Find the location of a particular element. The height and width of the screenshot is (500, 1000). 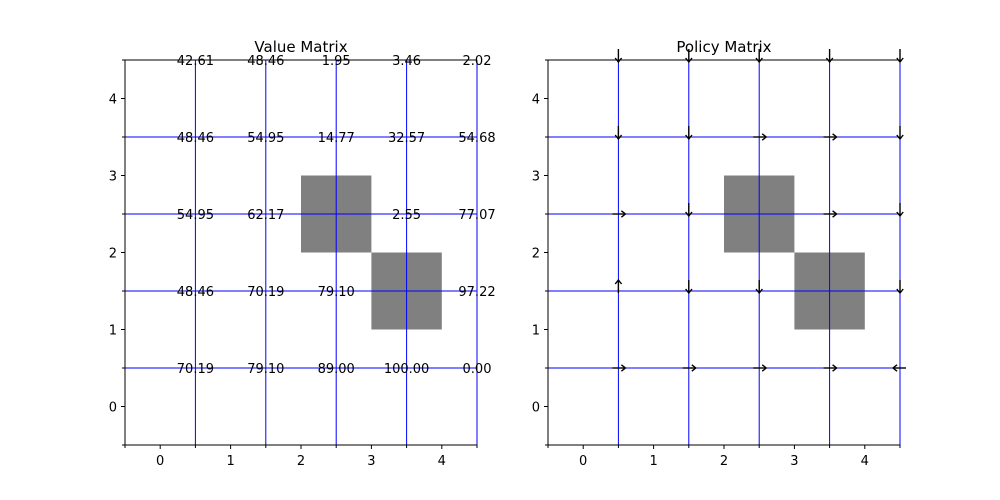

value-label: 0.00 is located at coordinates (477, 369).